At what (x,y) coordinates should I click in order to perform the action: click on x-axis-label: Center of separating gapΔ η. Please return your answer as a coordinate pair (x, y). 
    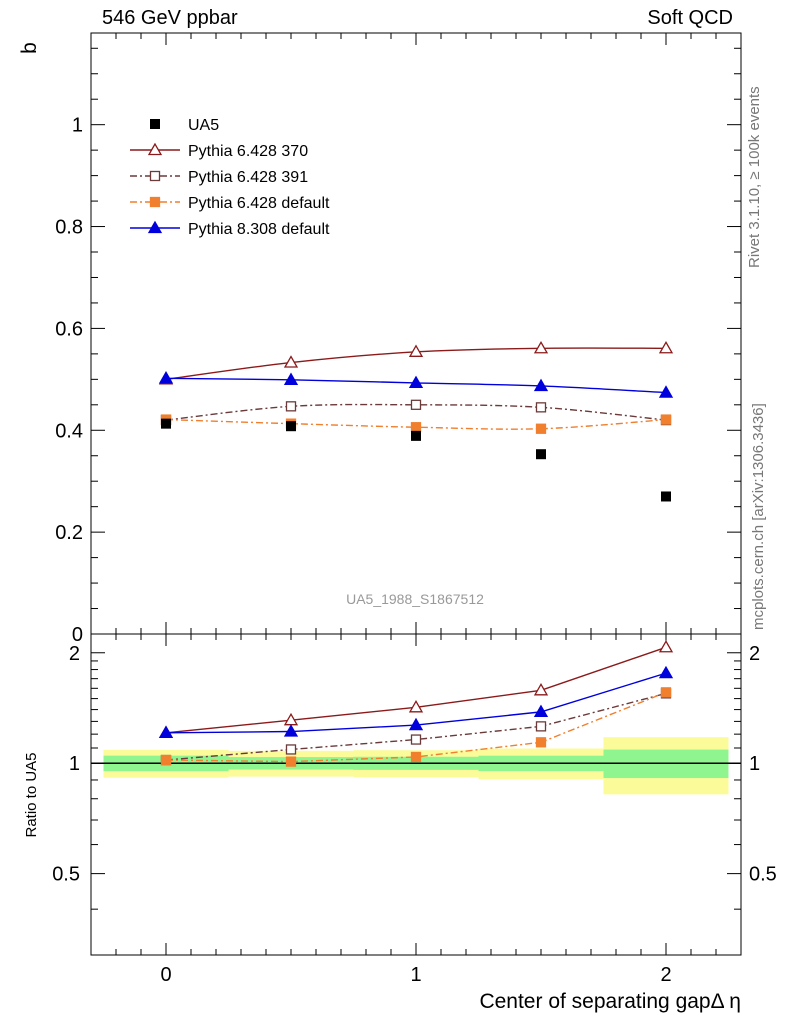
    Looking at the image, I should click on (610, 1001).